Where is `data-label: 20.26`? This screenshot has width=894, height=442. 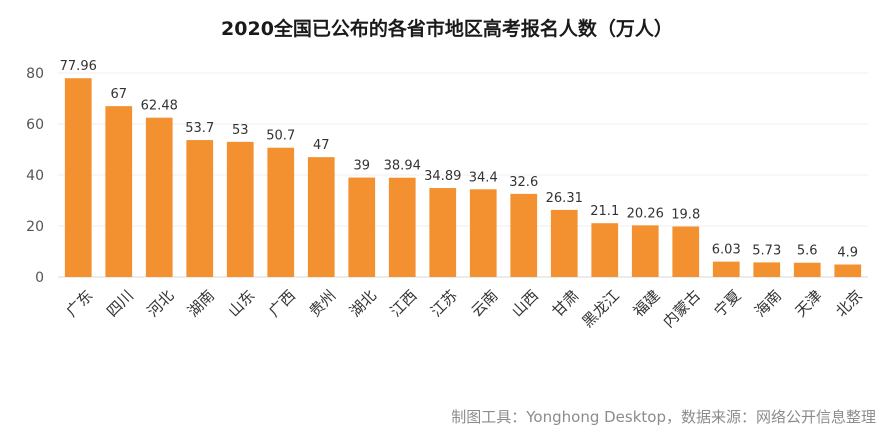 data-label: 20.26 is located at coordinates (645, 213).